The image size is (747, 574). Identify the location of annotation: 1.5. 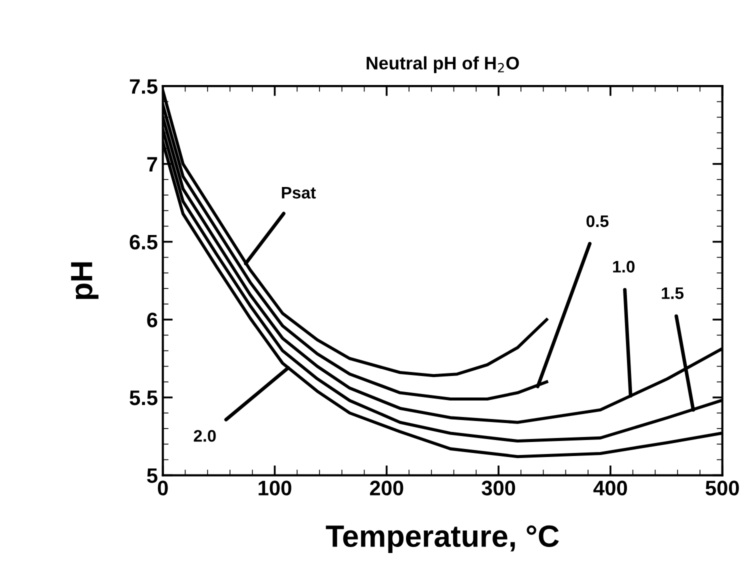
(673, 293).